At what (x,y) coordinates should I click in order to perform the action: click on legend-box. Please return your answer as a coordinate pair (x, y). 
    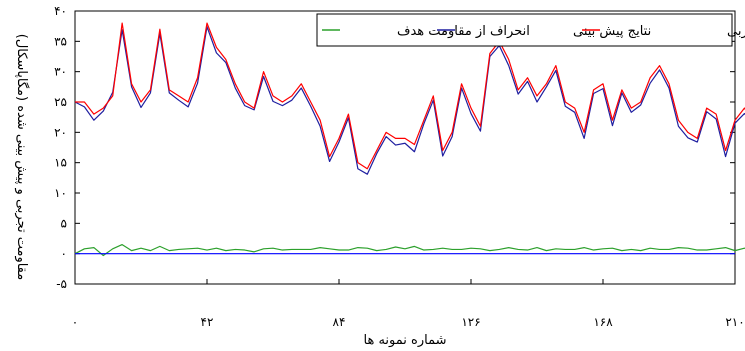
    Looking at the image, I should click on (524, 30).